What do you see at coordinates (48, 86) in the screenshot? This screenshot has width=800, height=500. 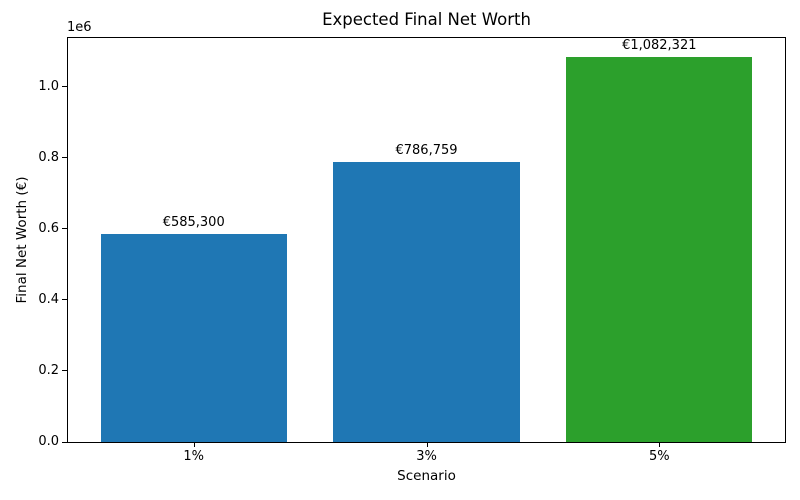 I see `y-tick-label: 1.0` at bounding box center [48, 86].